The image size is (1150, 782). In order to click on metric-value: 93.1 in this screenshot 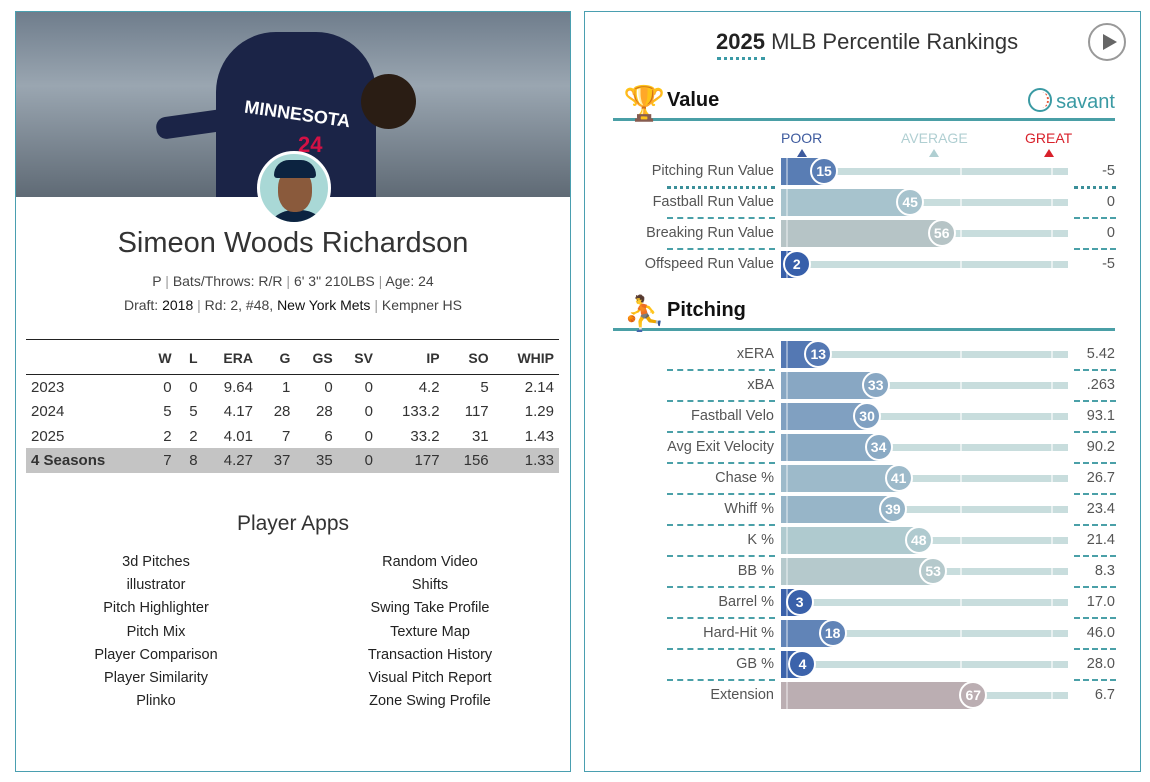, I will do `click(1100, 416)`.